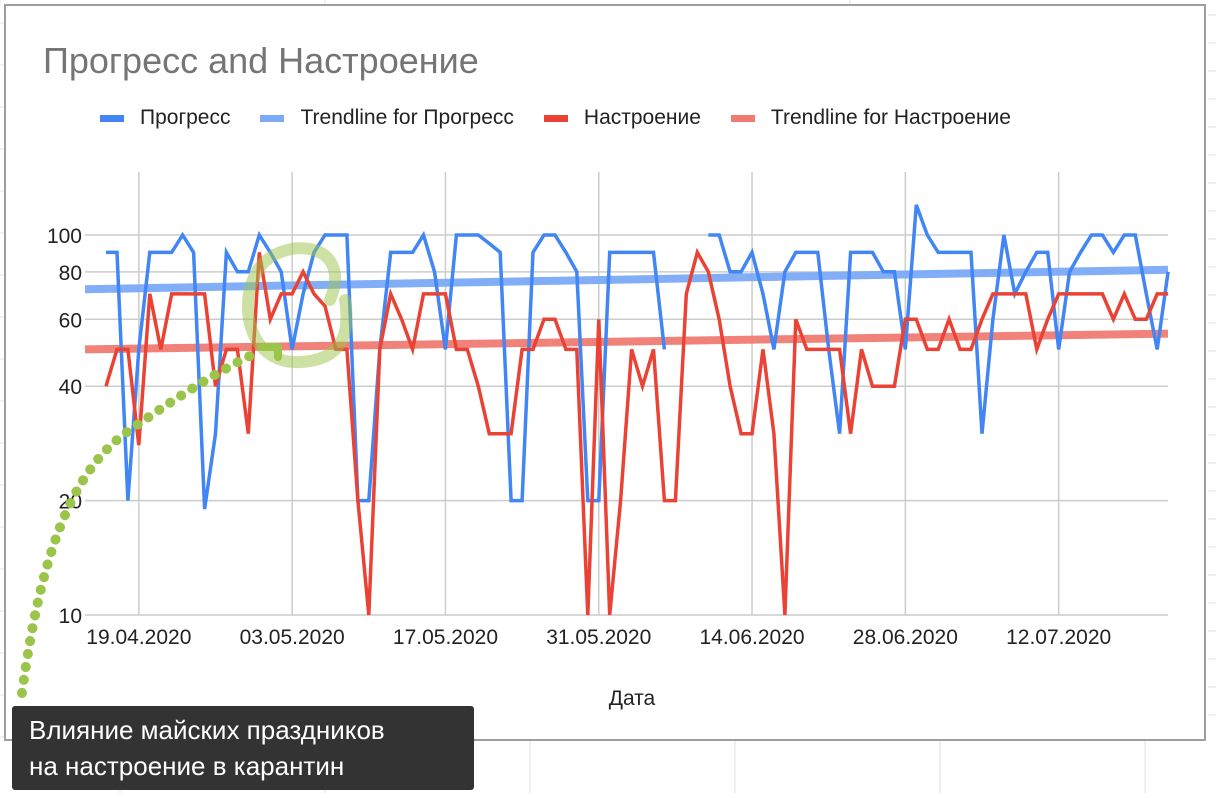 The image size is (1216, 798). I want to click on annotation-line-2: на настроение в карантин, so click(187, 766).